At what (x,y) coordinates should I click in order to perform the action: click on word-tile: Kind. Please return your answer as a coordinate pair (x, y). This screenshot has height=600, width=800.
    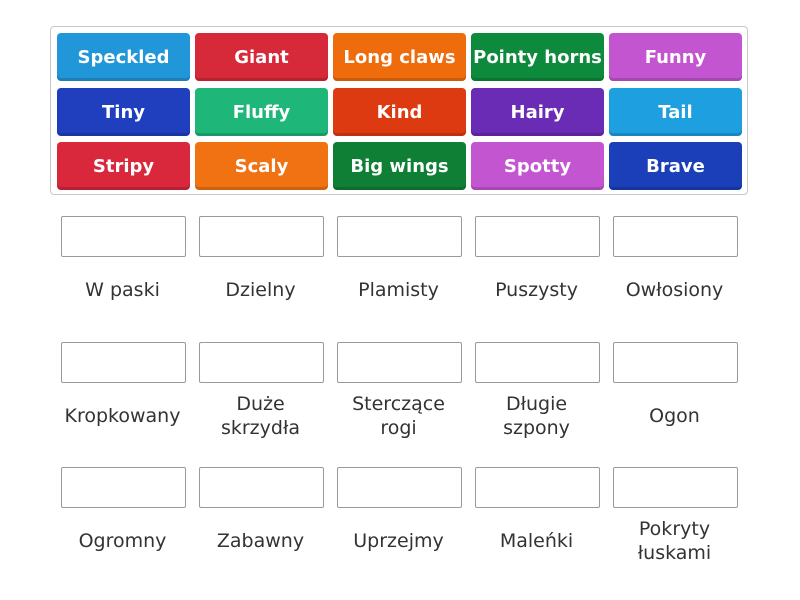
    Looking at the image, I should click on (399, 112).